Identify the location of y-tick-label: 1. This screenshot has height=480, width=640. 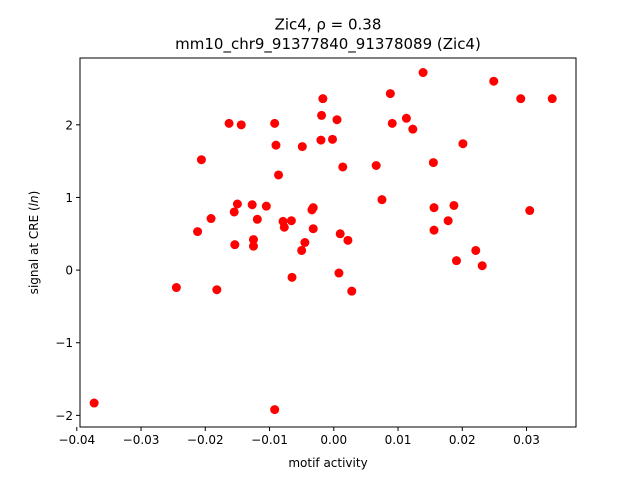
(69, 198).